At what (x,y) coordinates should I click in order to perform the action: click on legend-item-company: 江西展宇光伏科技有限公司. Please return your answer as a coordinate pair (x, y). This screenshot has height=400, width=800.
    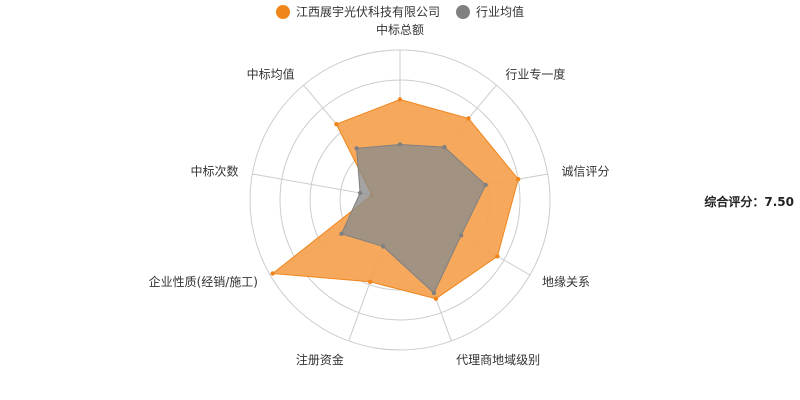
    Looking at the image, I should click on (357, 11).